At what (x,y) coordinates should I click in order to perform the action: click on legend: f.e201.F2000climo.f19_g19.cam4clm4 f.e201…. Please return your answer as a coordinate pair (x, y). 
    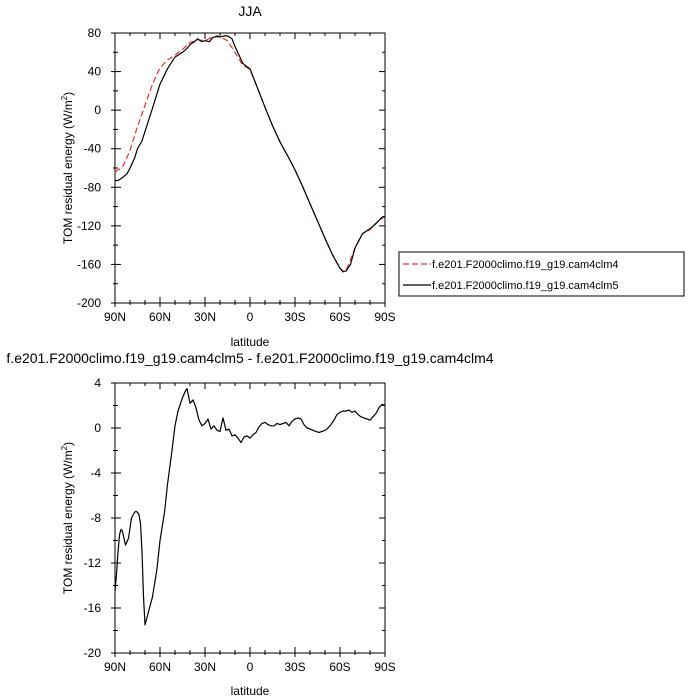
    Looking at the image, I should click on (541, 274).